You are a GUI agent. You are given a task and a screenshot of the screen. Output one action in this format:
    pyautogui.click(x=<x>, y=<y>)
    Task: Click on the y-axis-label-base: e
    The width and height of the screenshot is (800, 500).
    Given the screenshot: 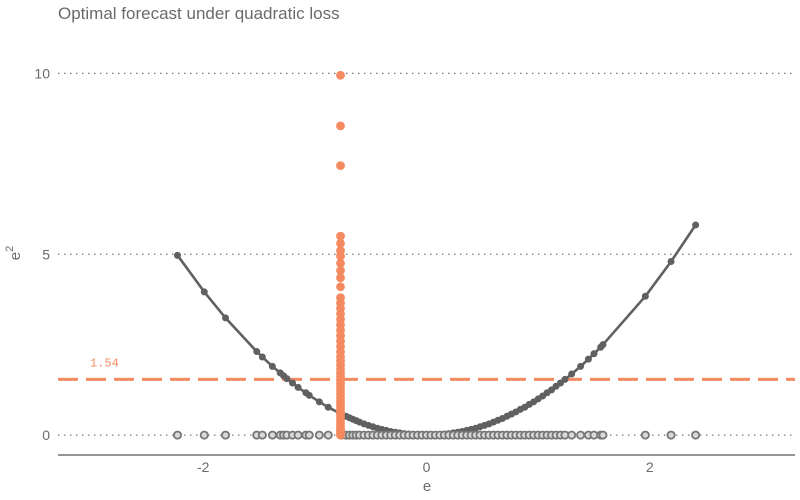 What is the action you would take?
    pyautogui.click(x=15, y=256)
    